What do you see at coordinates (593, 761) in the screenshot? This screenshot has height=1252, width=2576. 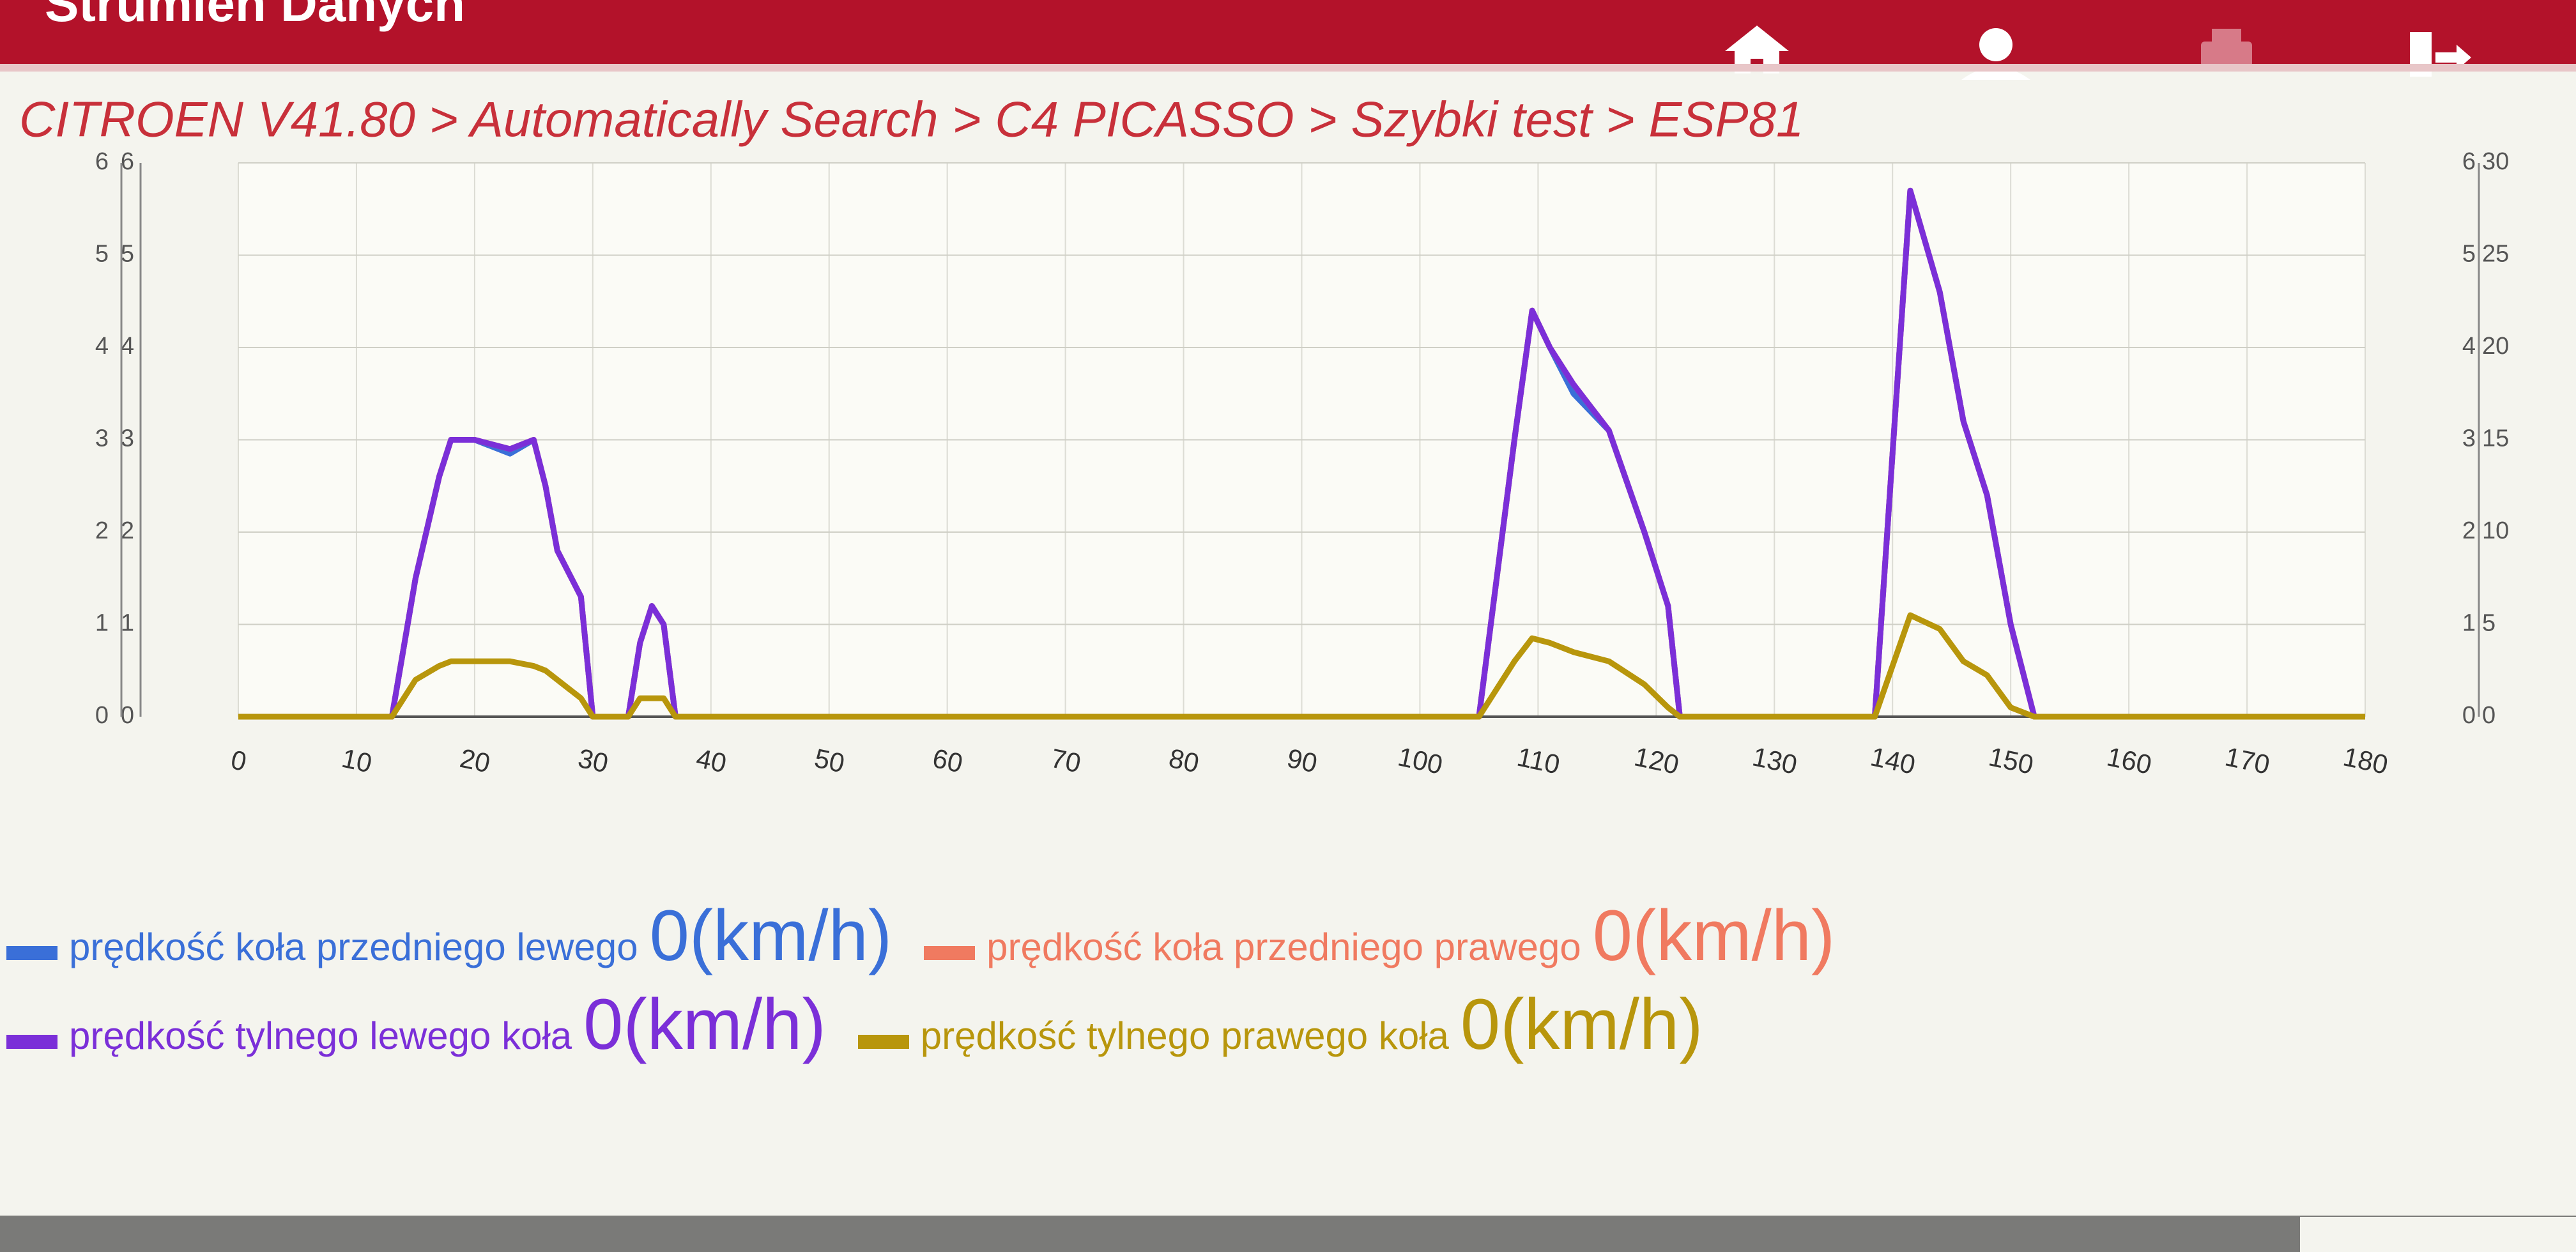 I see `x-tick-label: 30` at bounding box center [593, 761].